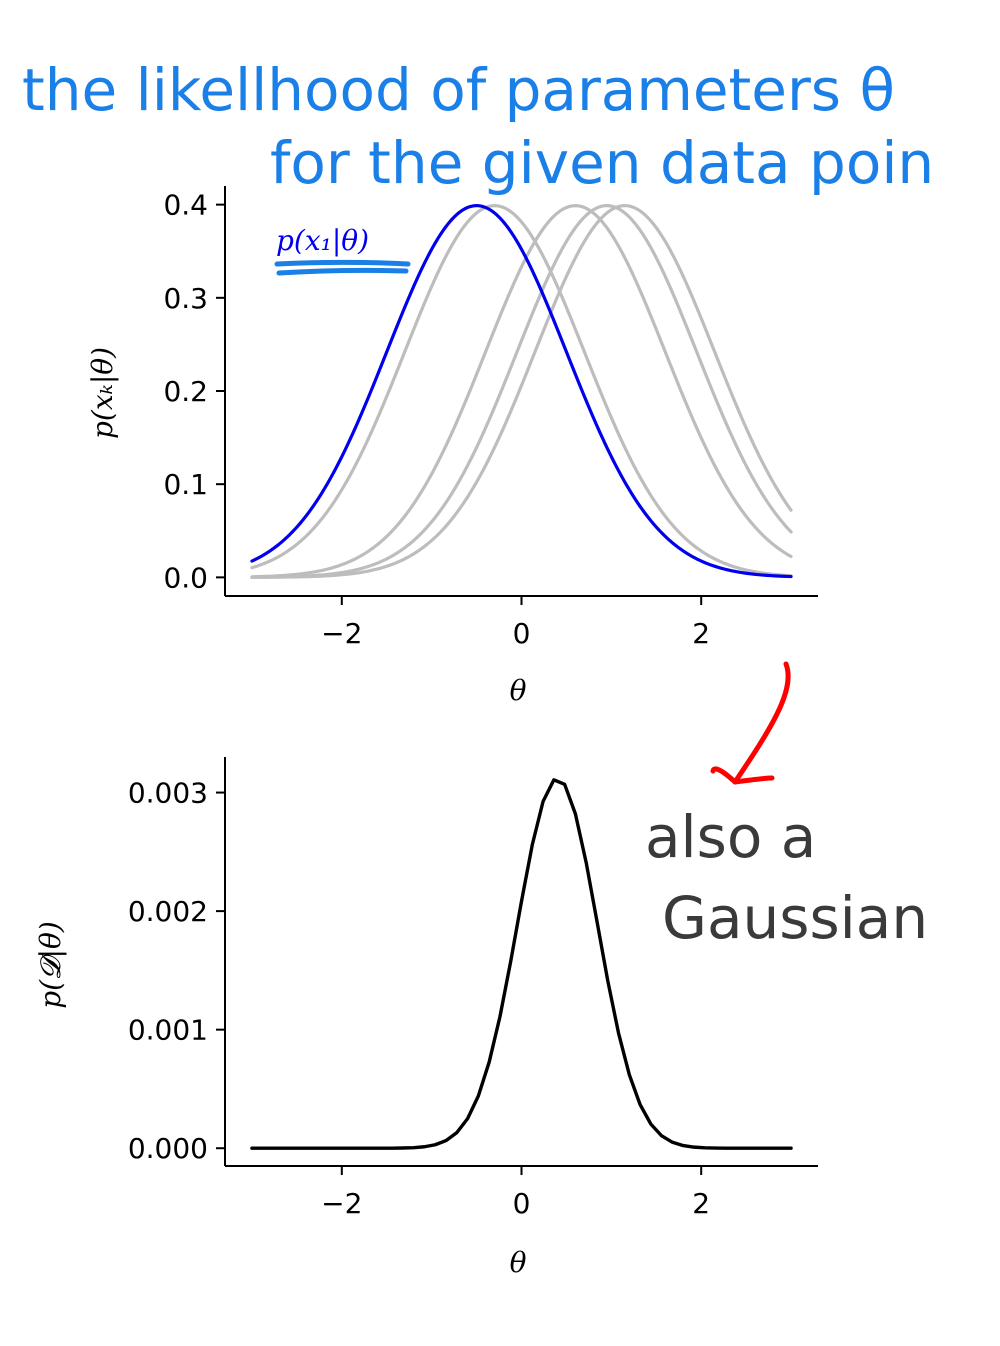  What do you see at coordinates (168, 1148) in the screenshot?
I see `y-tick-label: 0.000` at bounding box center [168, 1148].